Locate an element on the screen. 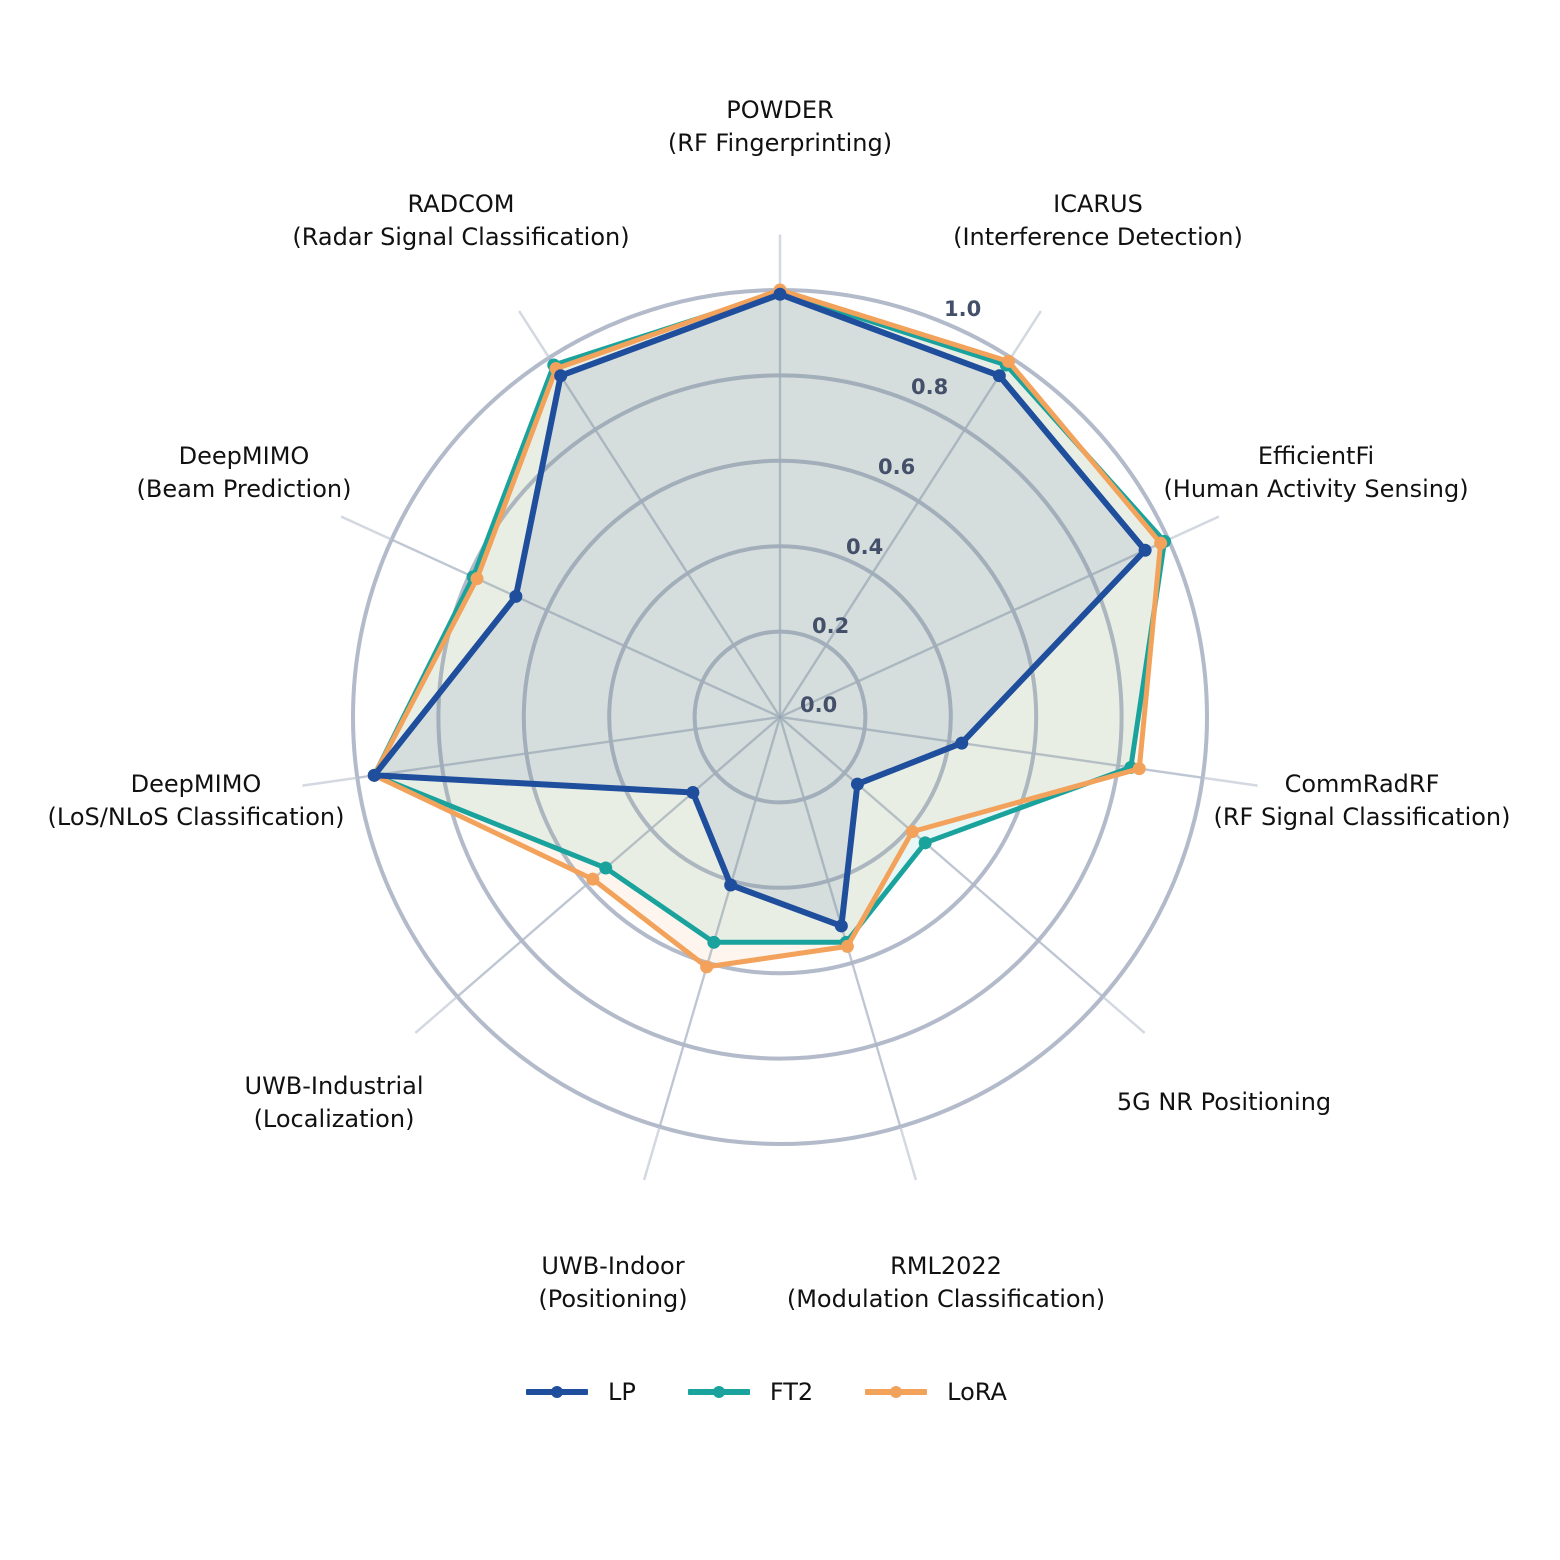 This screenshot has height=1560, width=1560. category-label: DeepMIMO (LoS/NLoS Classification) is located at coordinates (196, 800).